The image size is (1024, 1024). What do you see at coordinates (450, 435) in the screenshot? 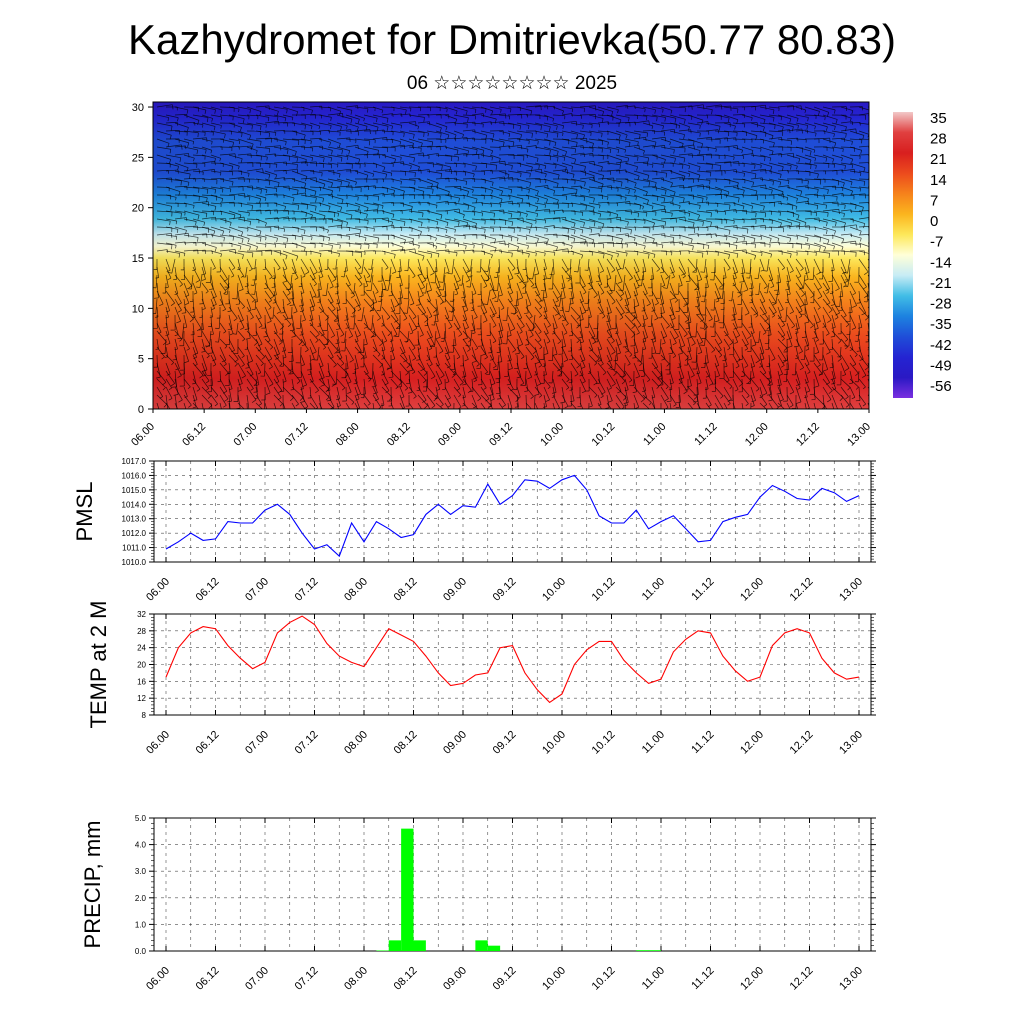
I see `heatmap-xtick-label: 09.00` at bounding box center [450, 435].